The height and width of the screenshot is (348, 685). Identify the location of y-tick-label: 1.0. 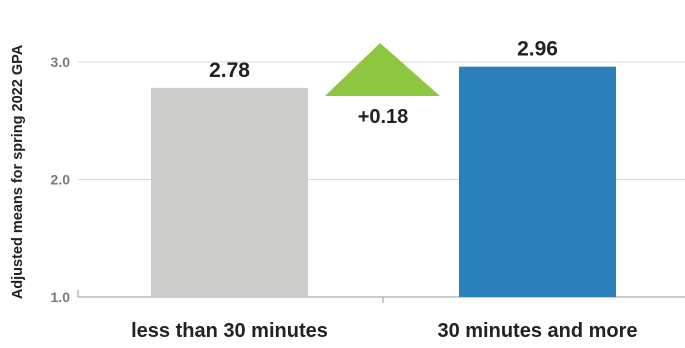
(61, 297).